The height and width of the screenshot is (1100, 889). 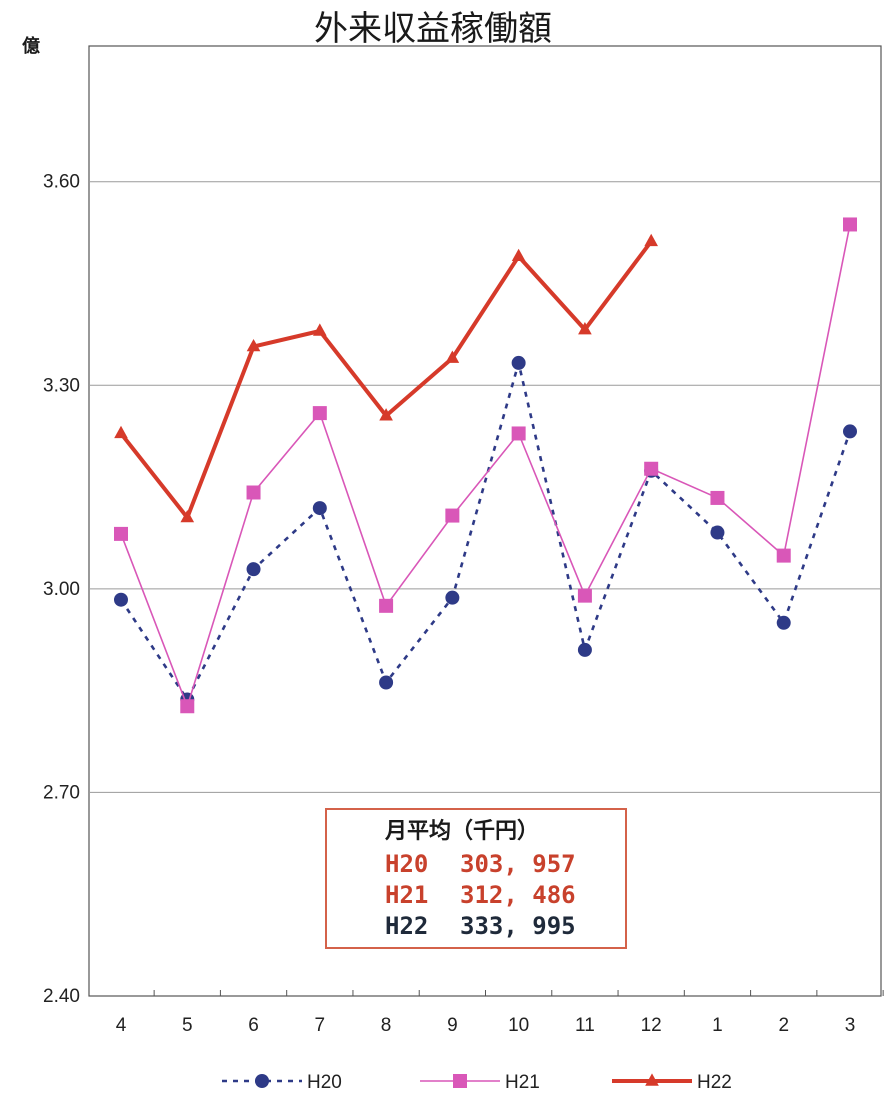 What do you see at coordinates (406, 864) in the screenshot?
I see `average-row-label: H20` at bounding box center [406, 864].